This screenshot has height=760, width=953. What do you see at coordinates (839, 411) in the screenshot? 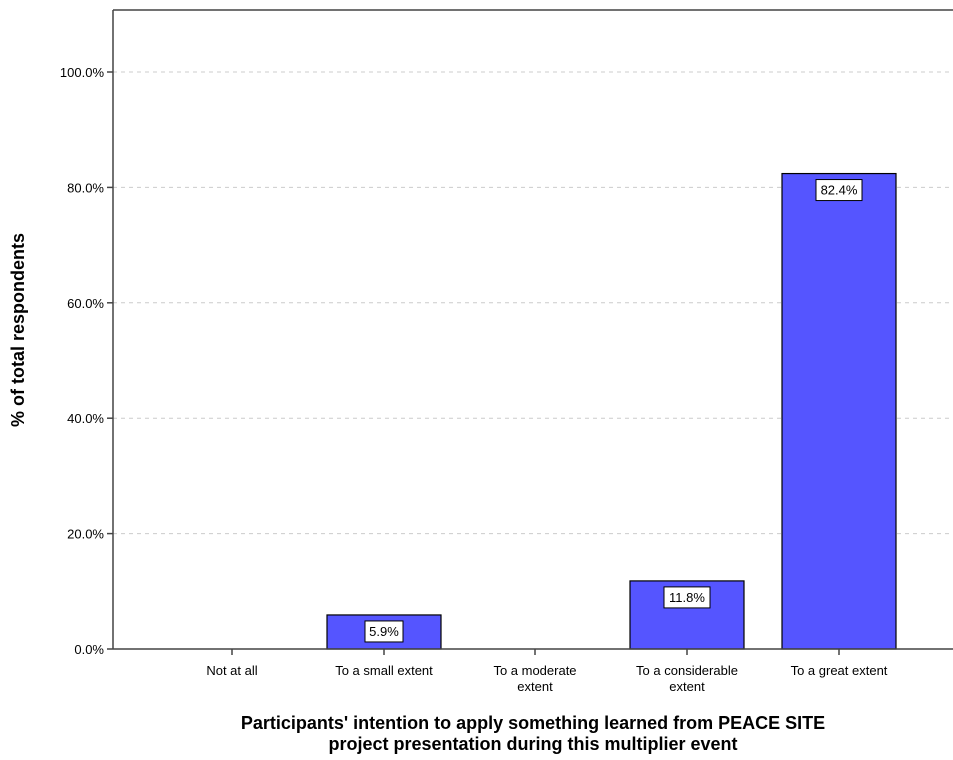
I see `bar` at bounding box center [839, 411].